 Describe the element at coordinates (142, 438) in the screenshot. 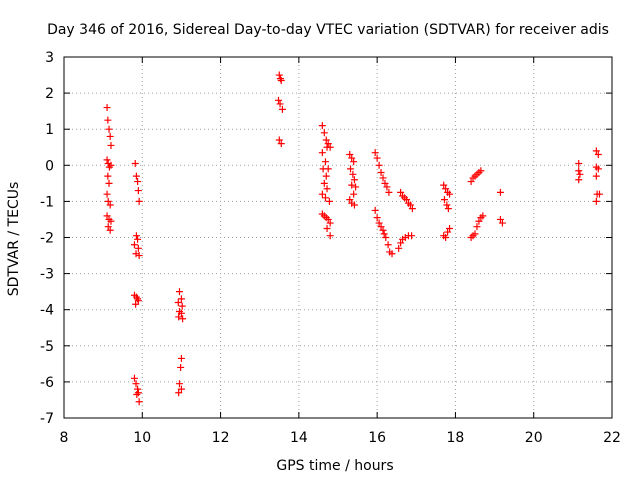

I see `x-tick-label: 10` at that location.